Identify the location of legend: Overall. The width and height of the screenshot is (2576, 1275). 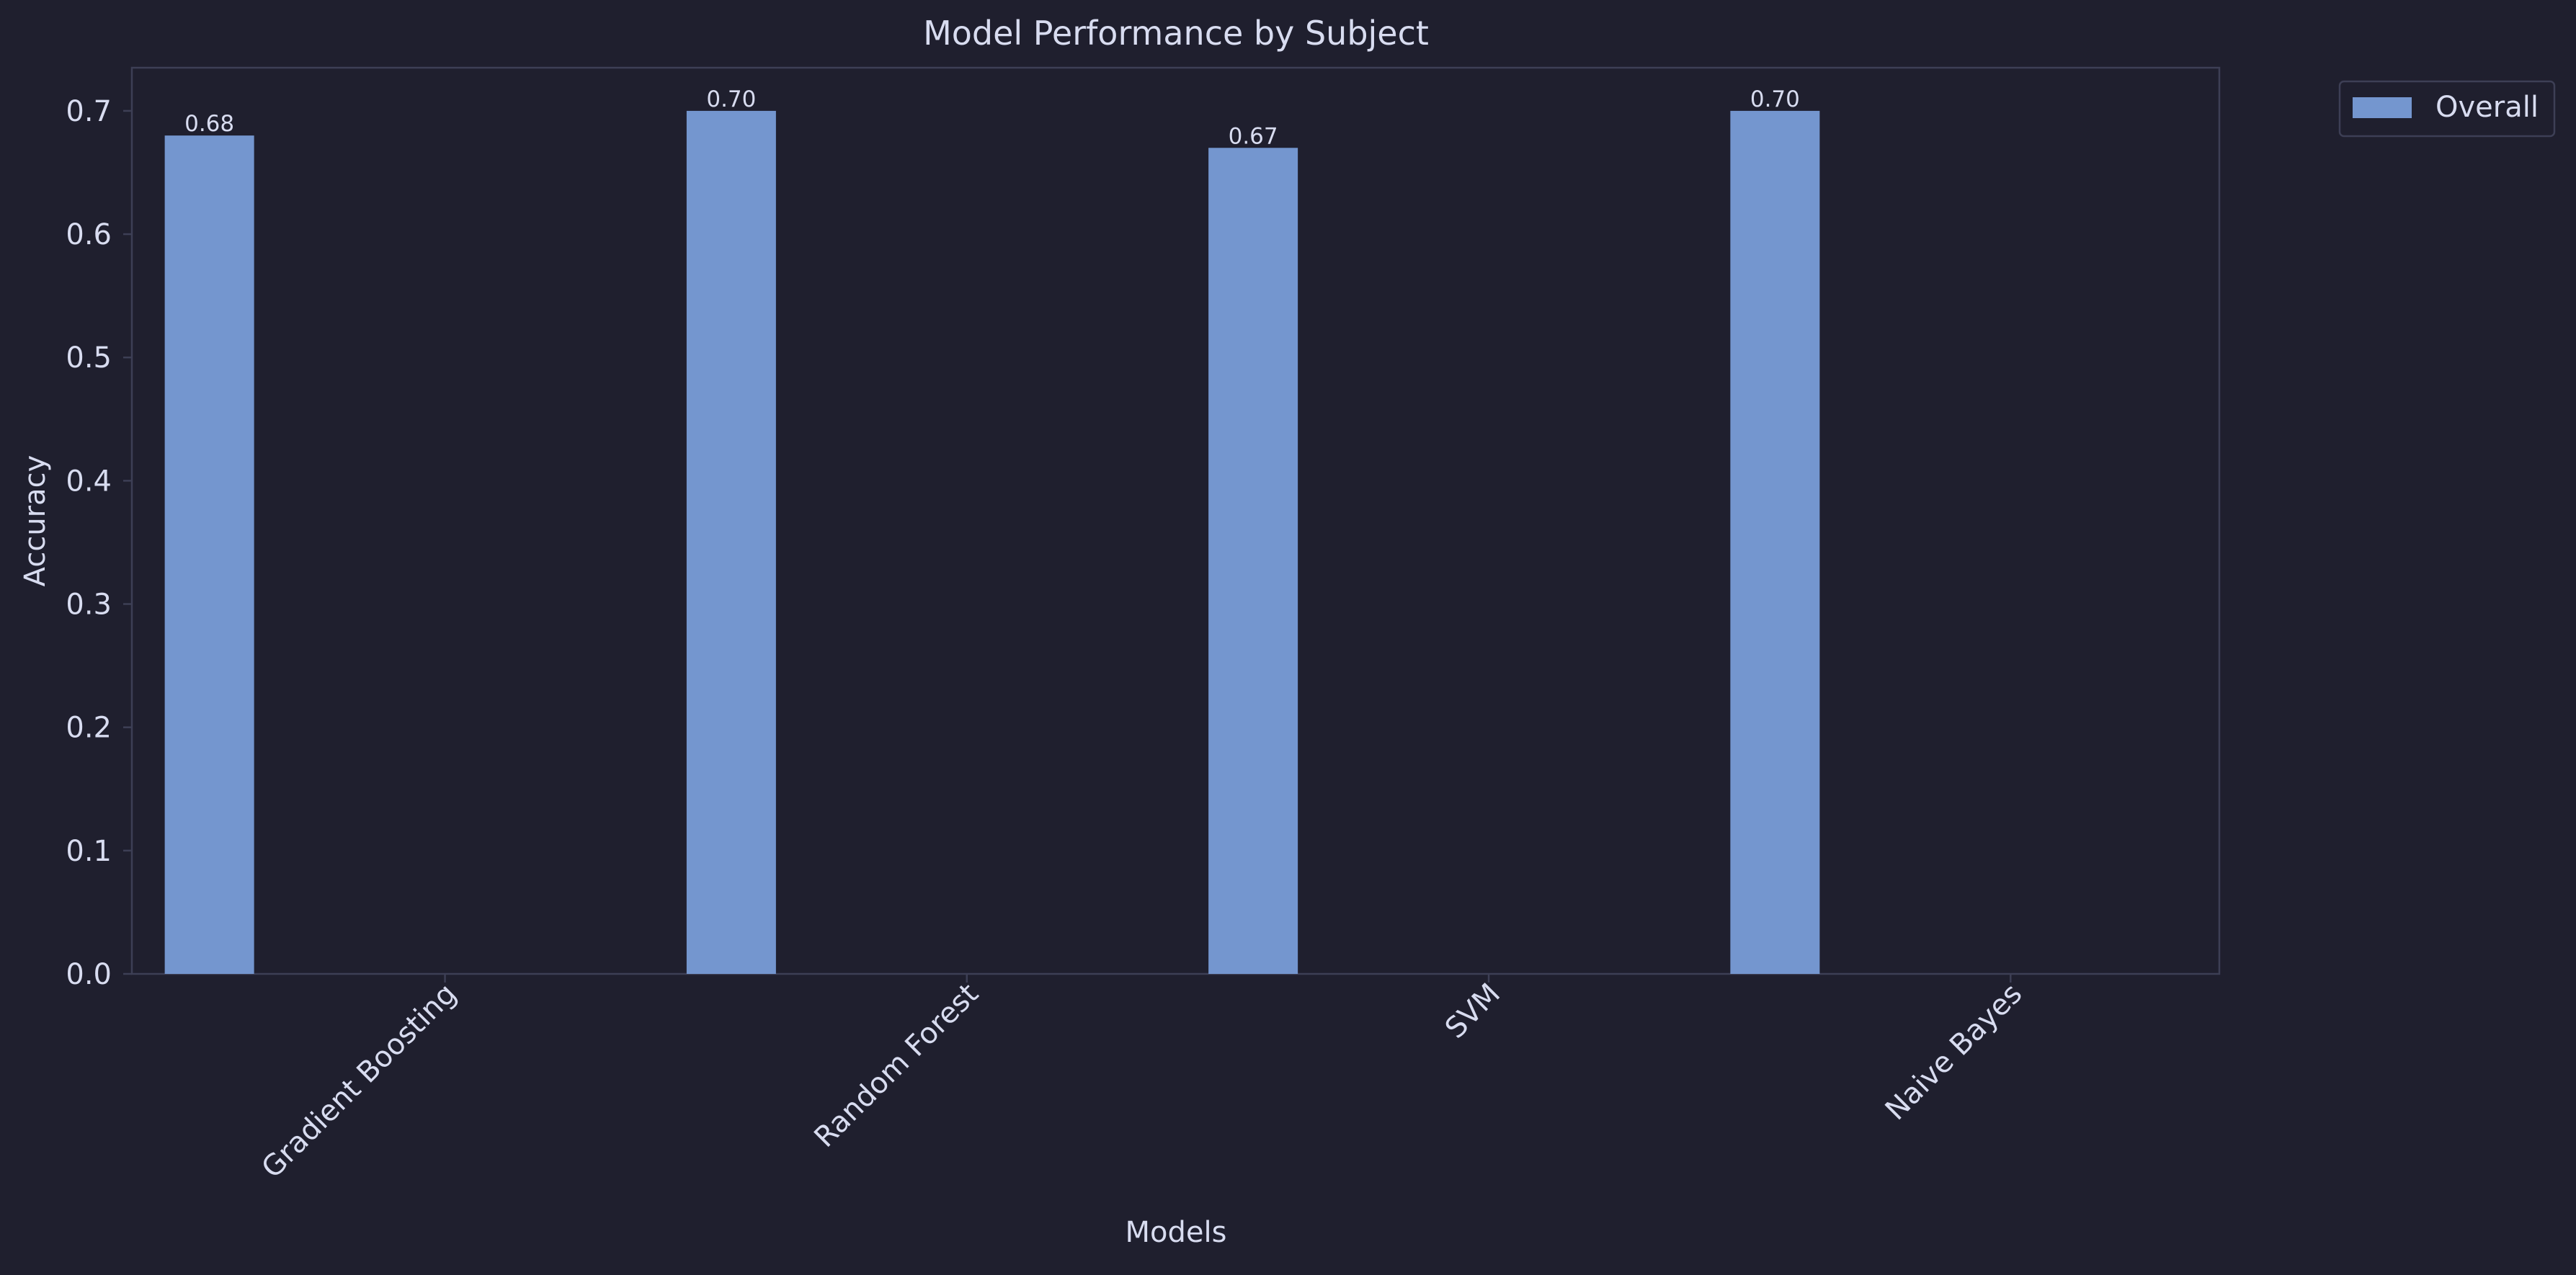
(2447, 109).